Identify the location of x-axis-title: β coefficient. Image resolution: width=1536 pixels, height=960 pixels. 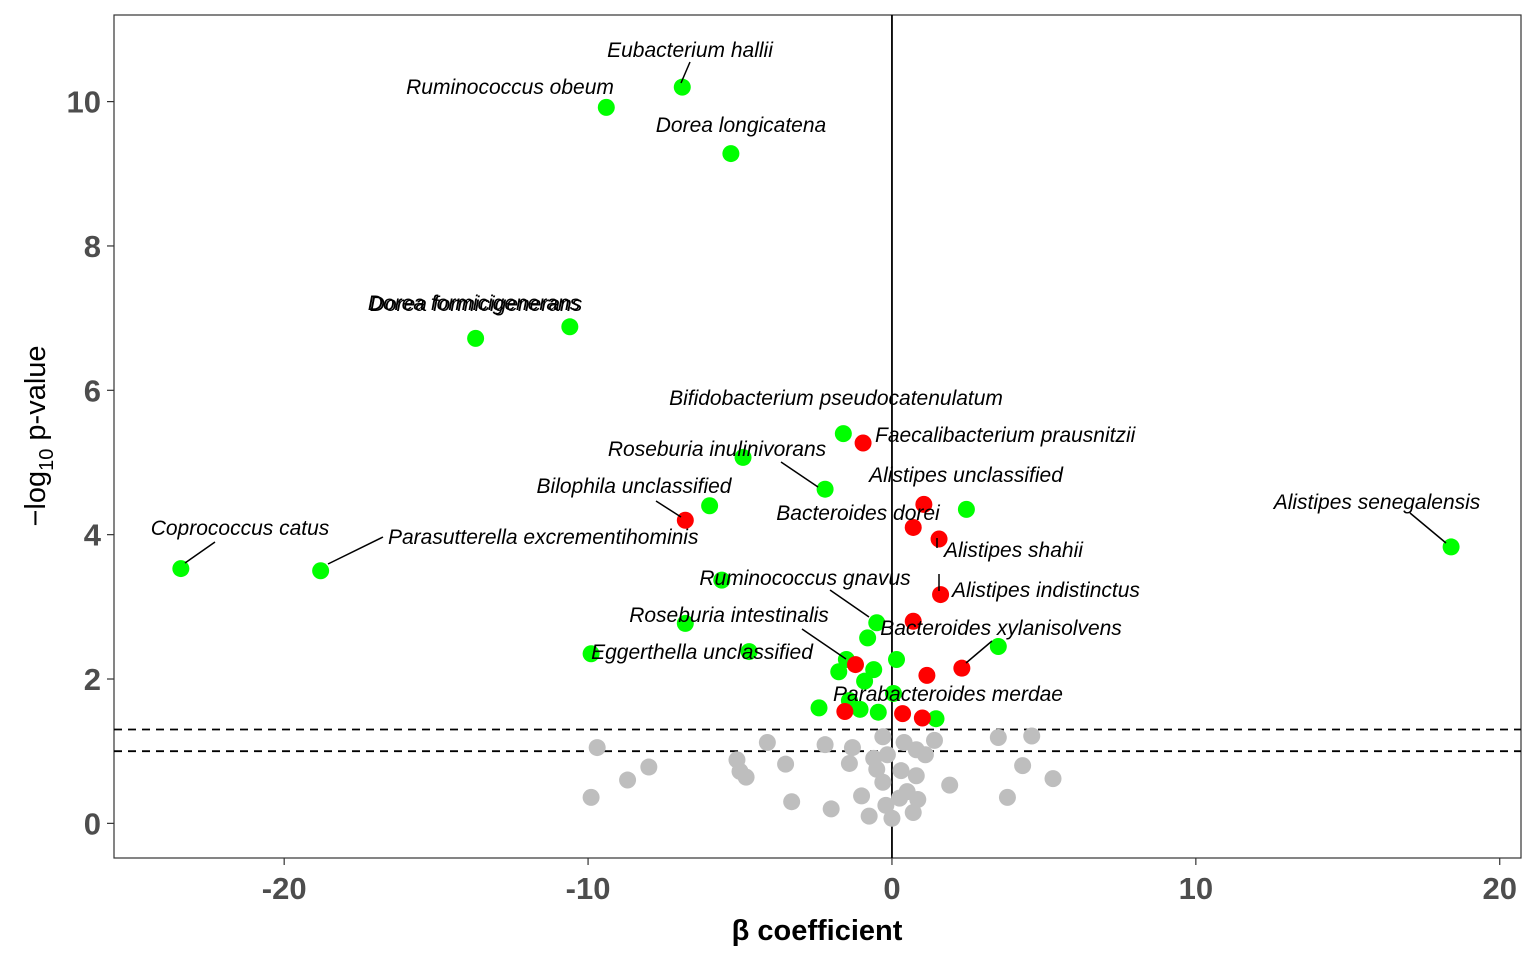
(817, 931).